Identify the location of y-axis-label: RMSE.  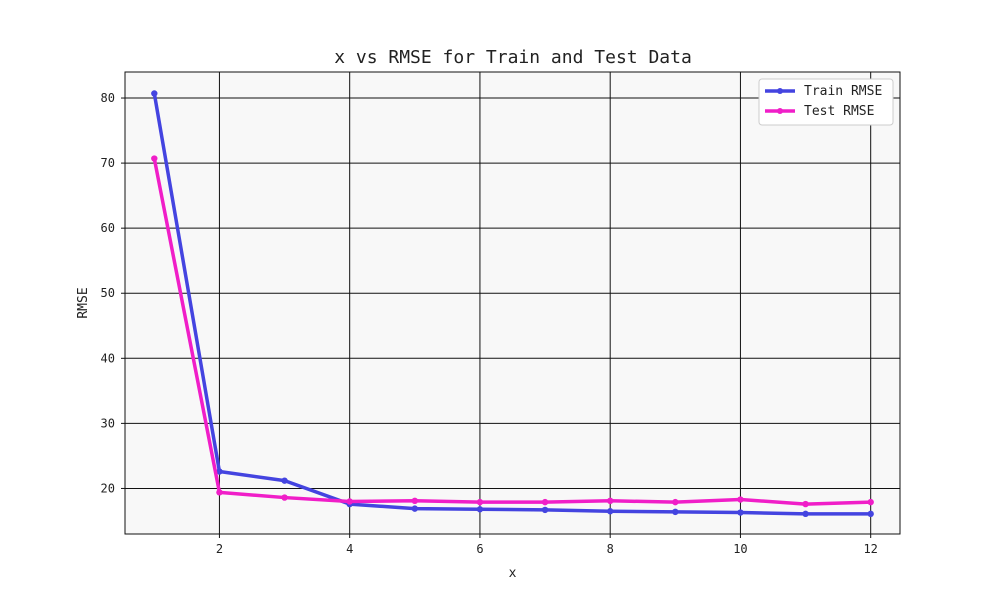
(83, 302).